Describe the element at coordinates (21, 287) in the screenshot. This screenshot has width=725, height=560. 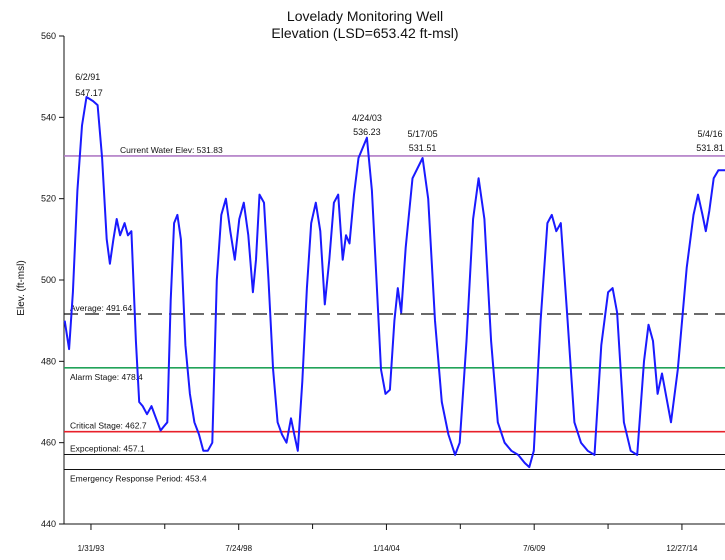
I see `y-axis-label: Elev. (ft-msl)` at that location.